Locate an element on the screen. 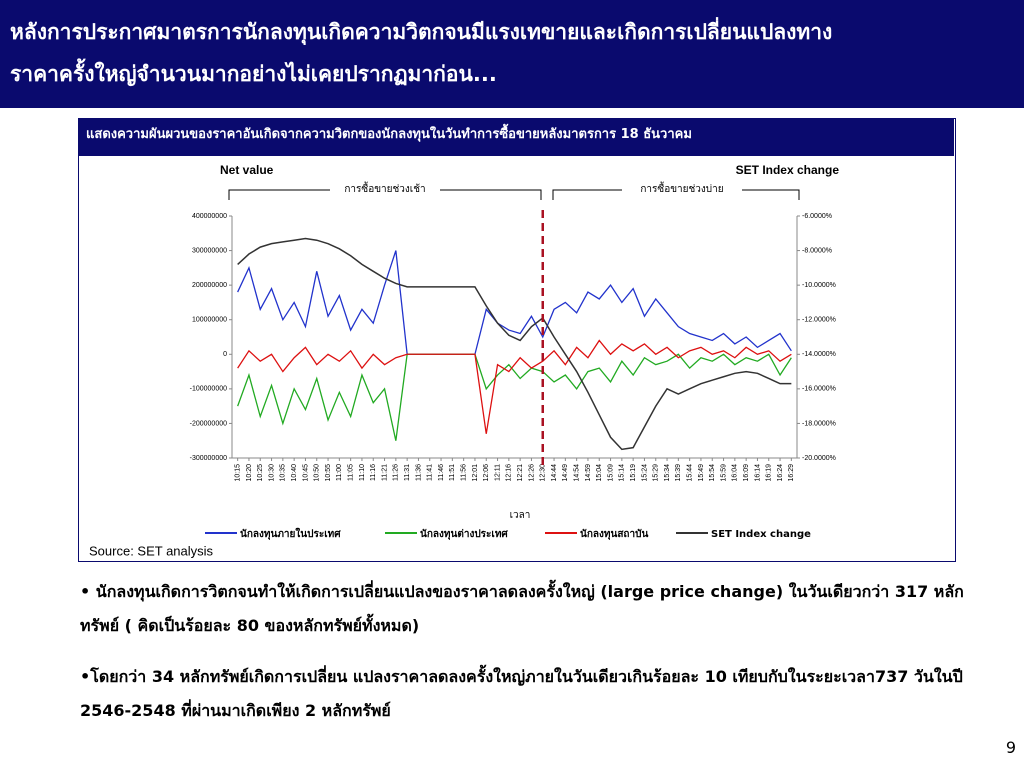 The image size is (1024, 768). x-tick-label: 15:04 is located at coordinates (599, 473).